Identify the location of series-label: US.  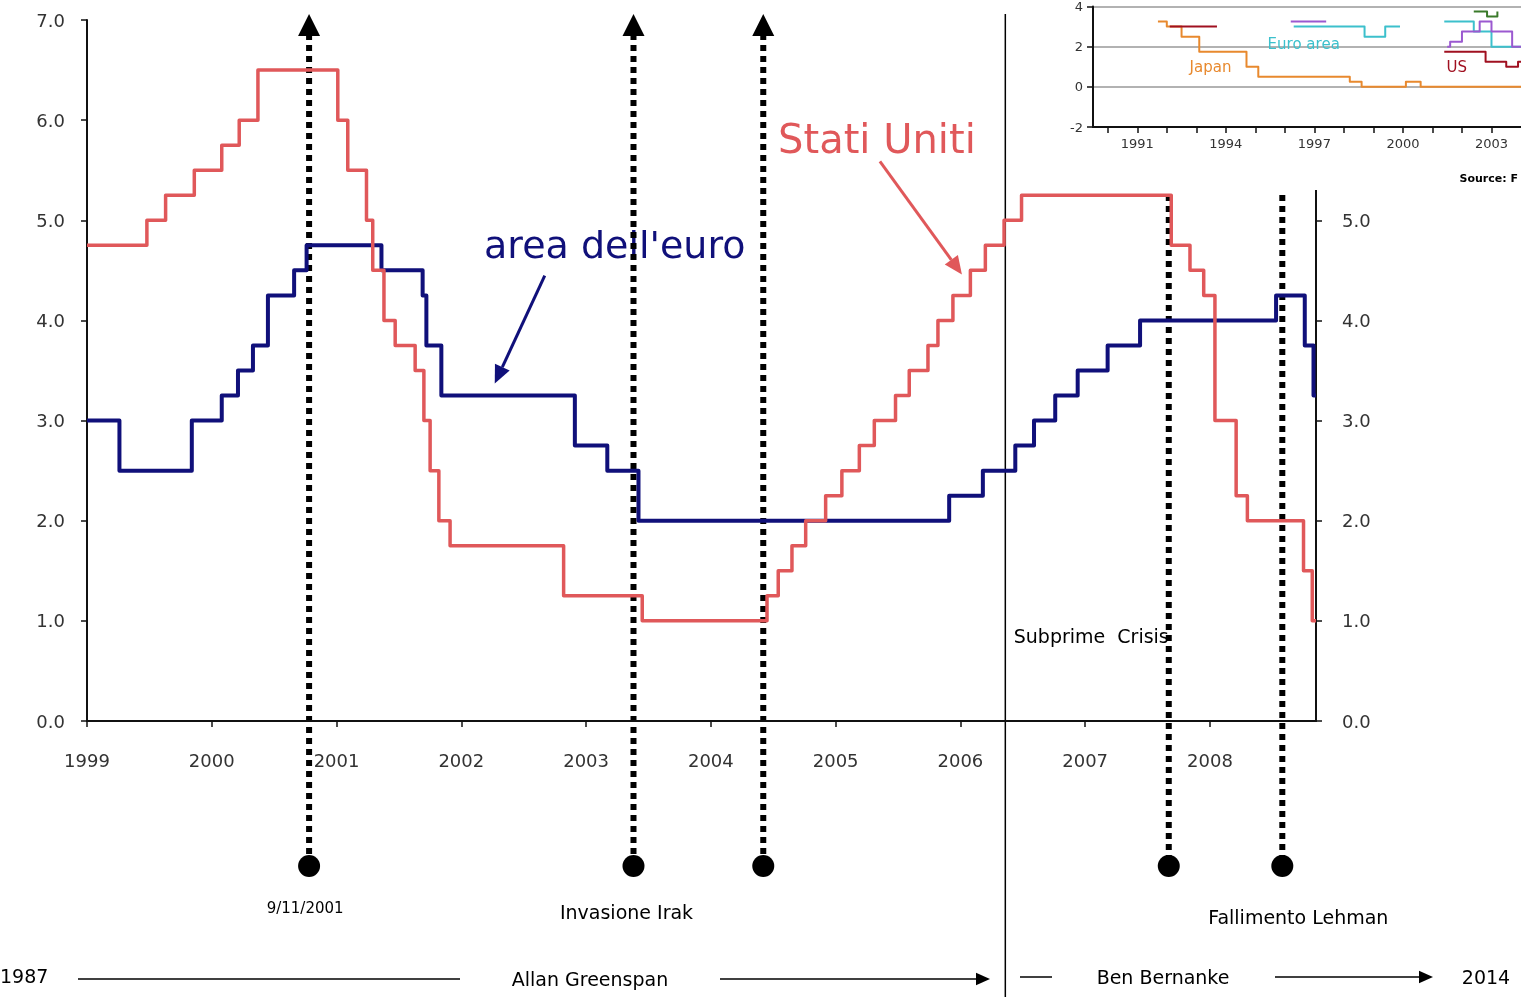
(1456, 66).